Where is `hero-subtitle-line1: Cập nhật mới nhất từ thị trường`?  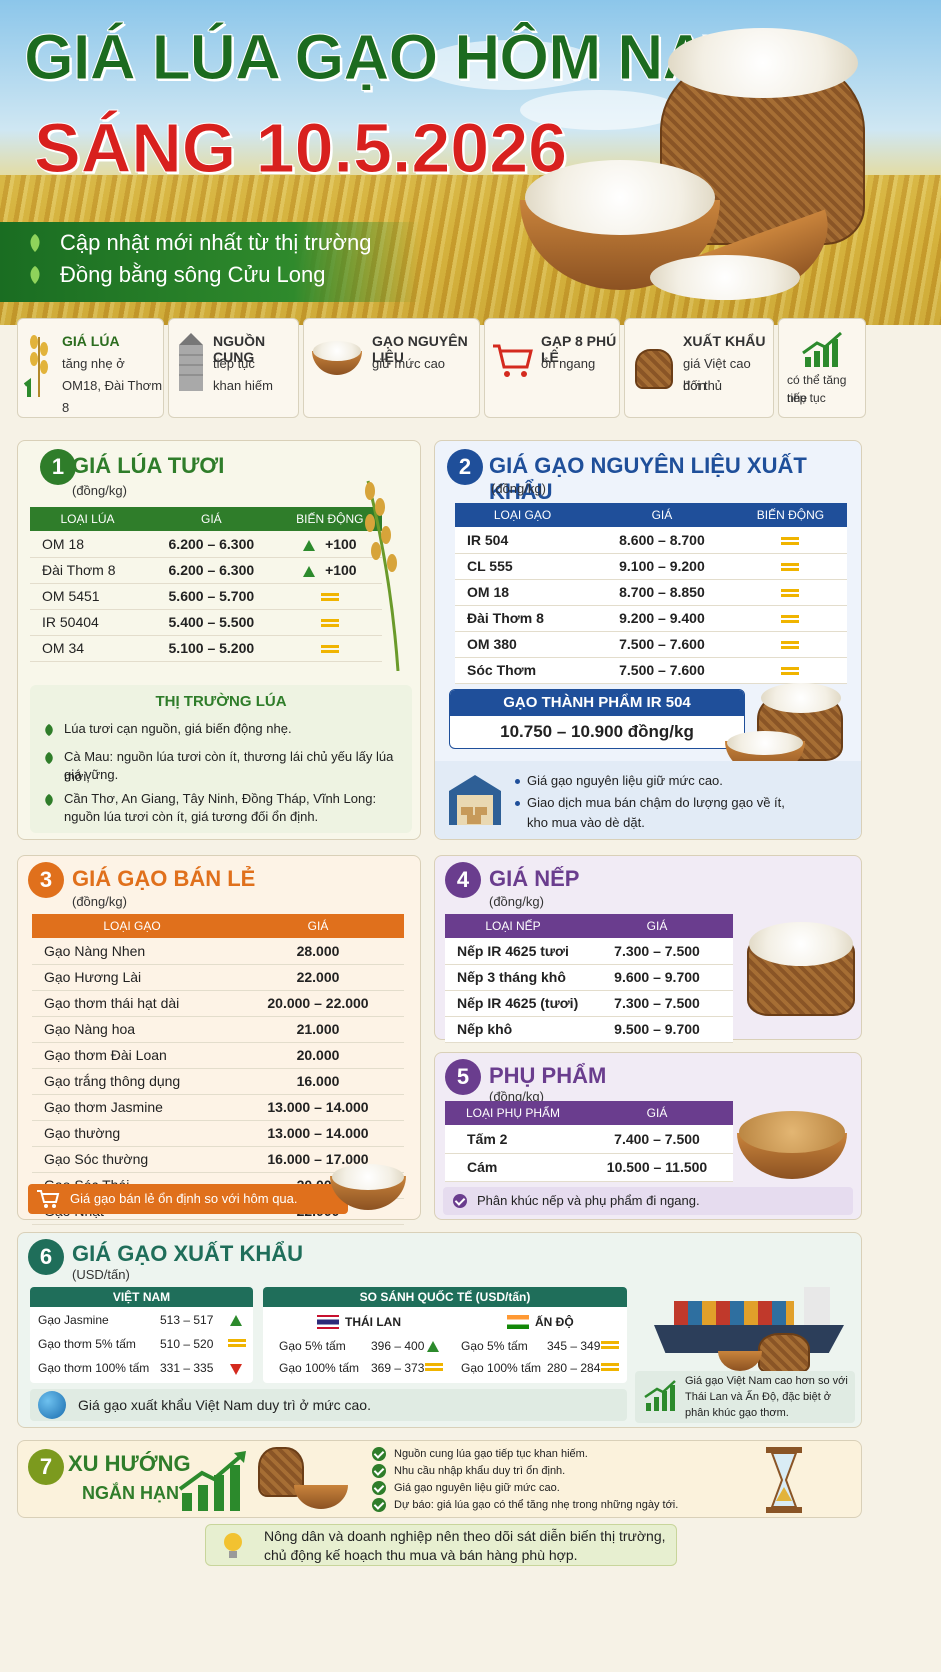
hero-subtitle-line1: Cập nhật mới nhất từ thị trường is located at coordinates (216, 242).